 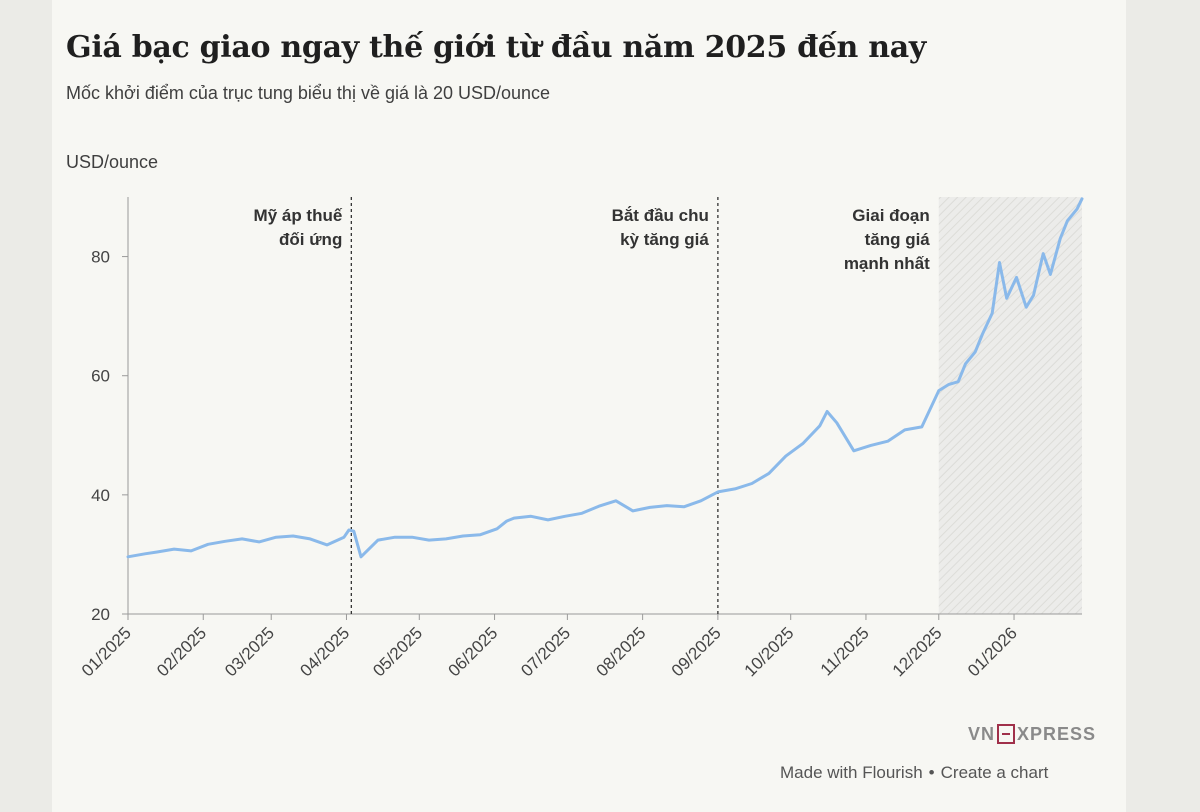 I want to click on shaded-region-label: Giai đoạn, so click(x=890, y=215).